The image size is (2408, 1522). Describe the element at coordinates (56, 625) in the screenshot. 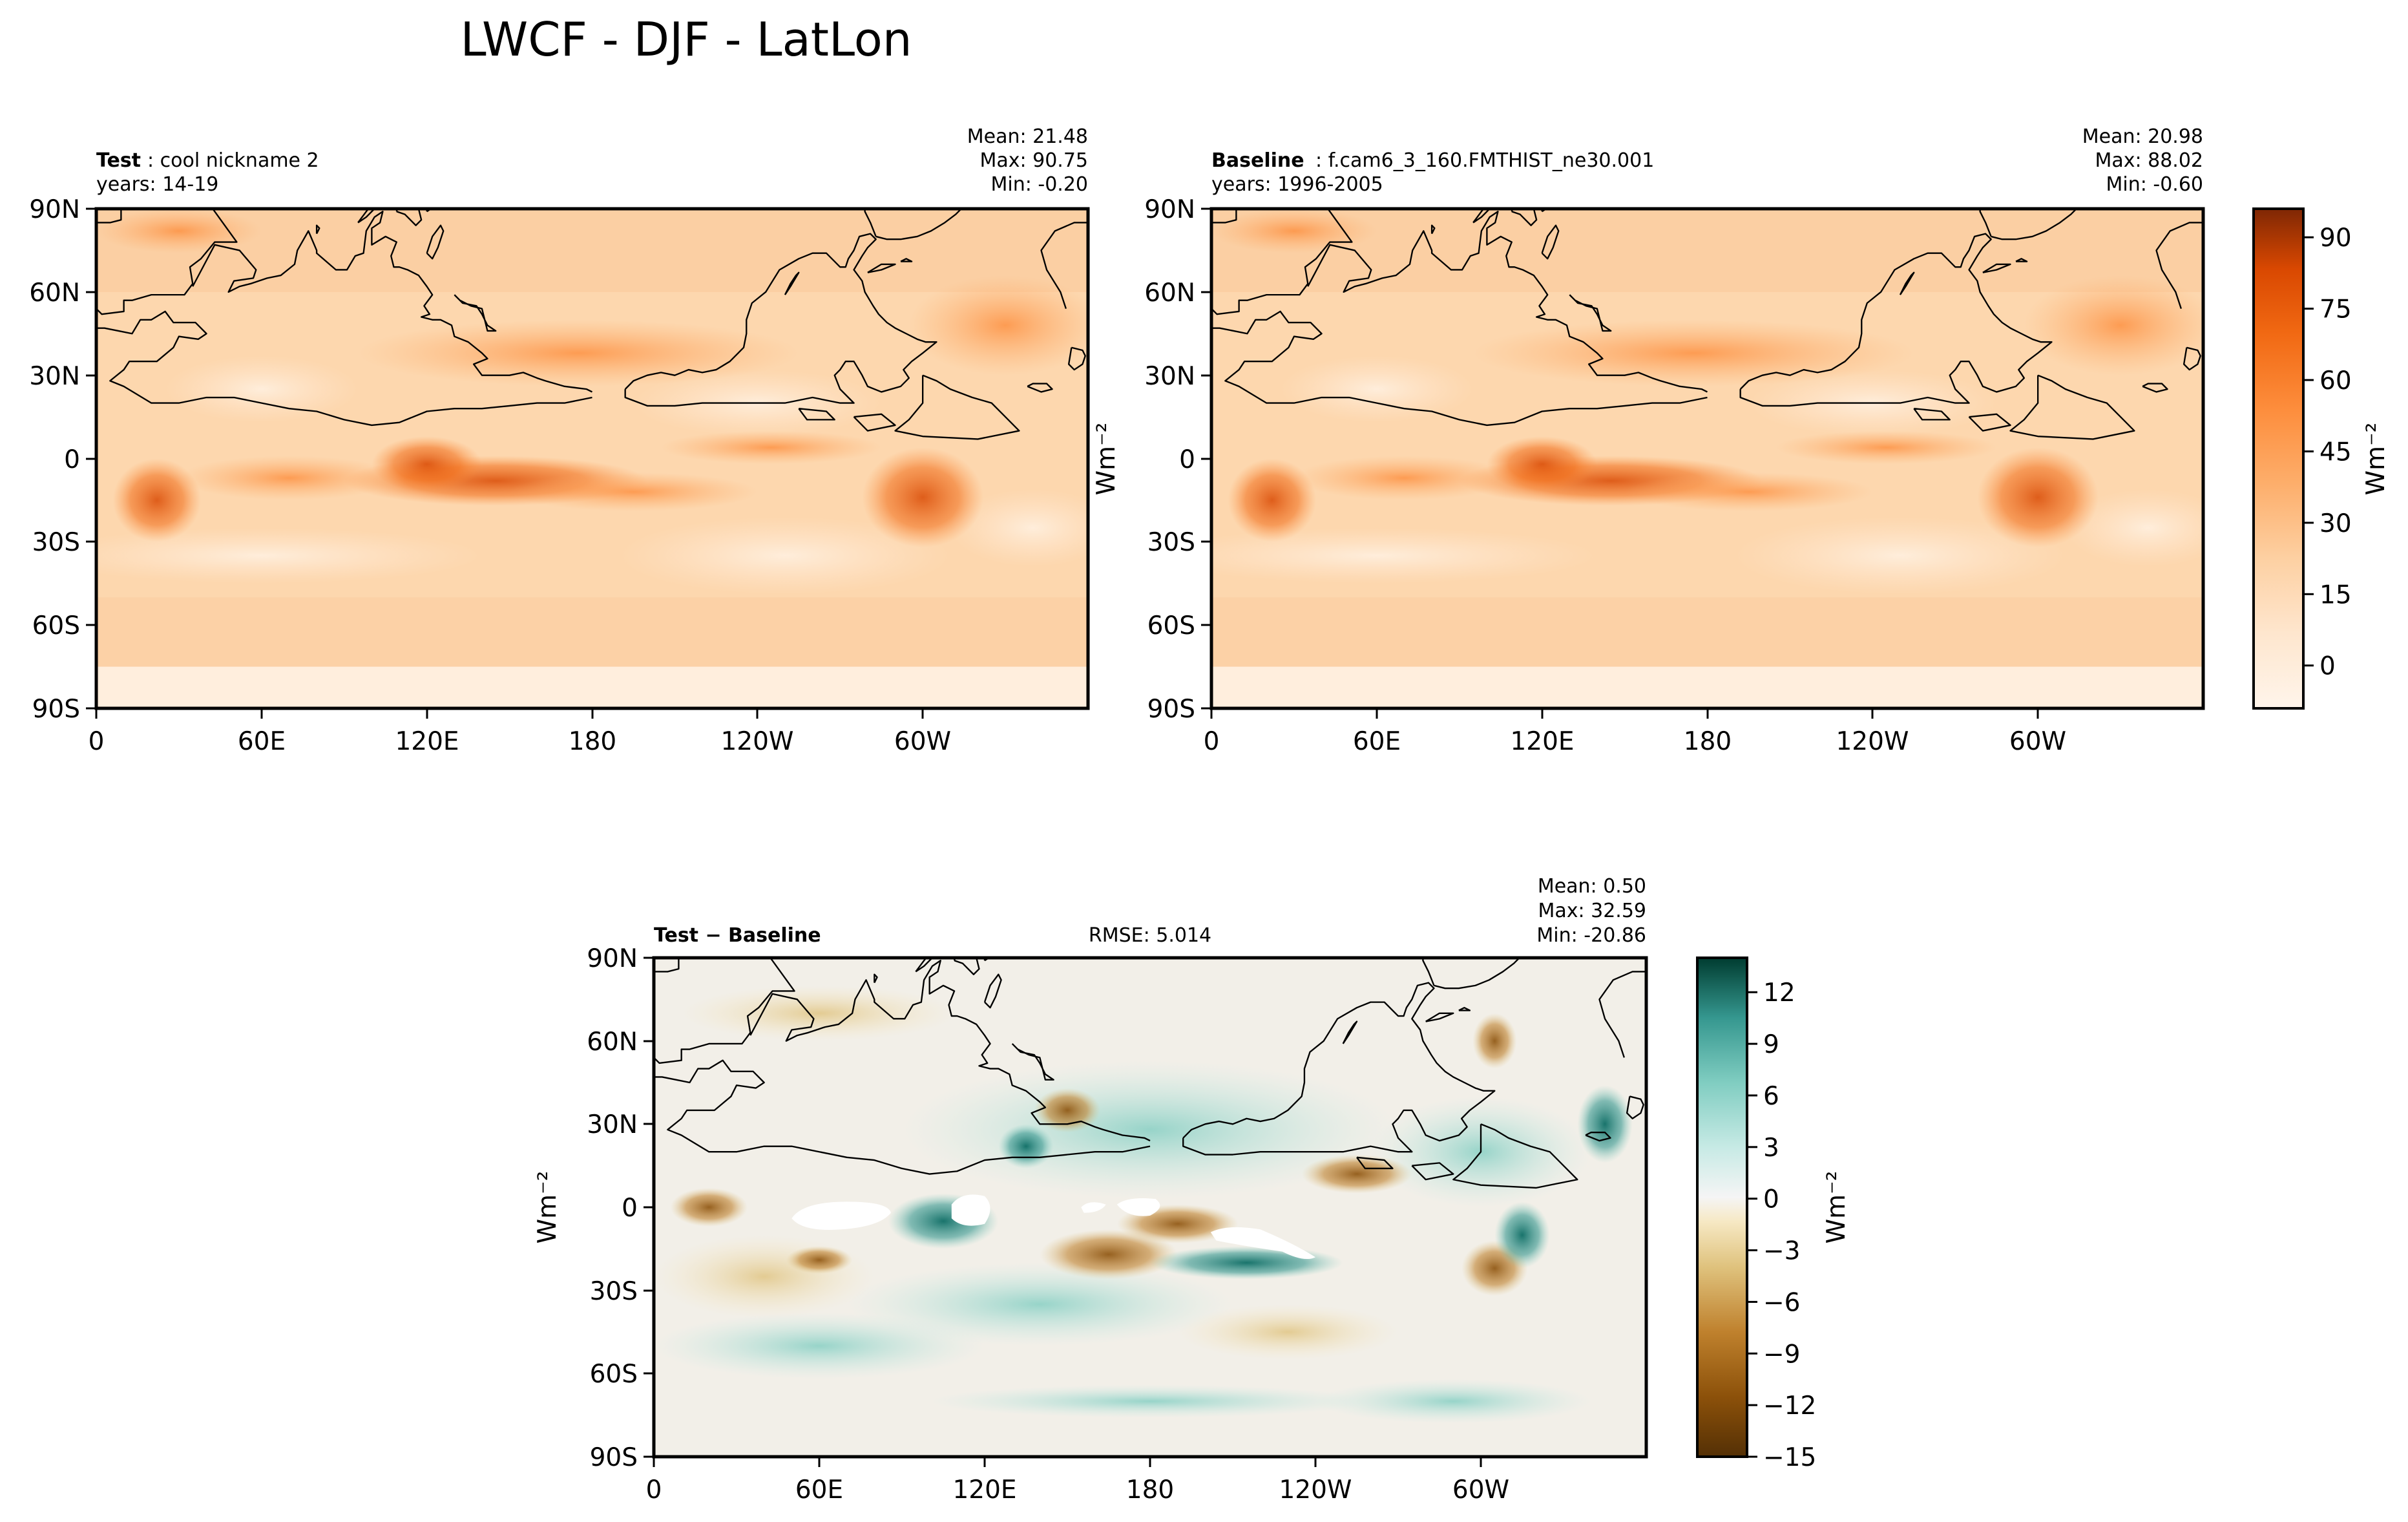

I see `test-ytick-label: 60S` at that location.